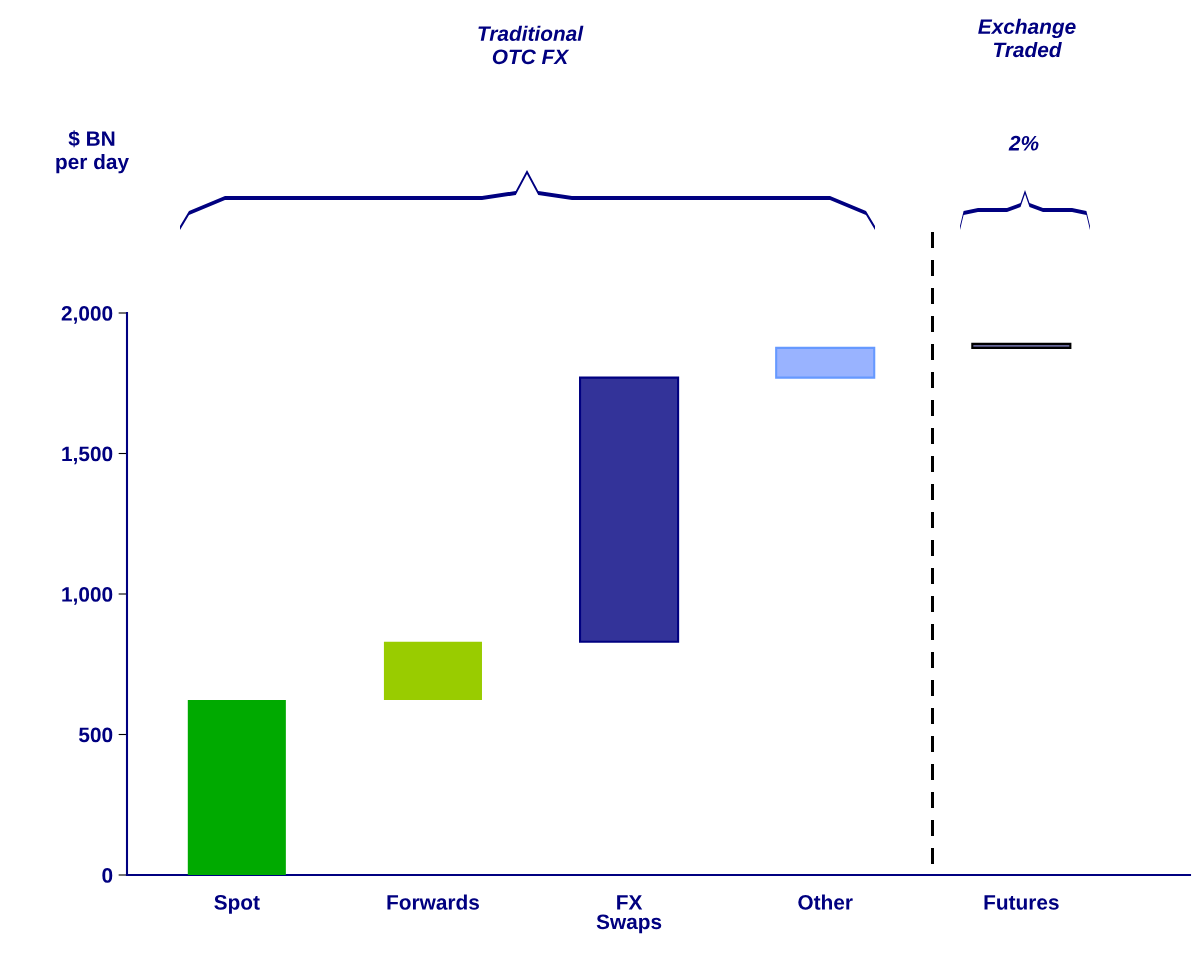  Describe the element at coordinates (433, 902) in the screenshot. I see `x-tick-label: Forwards` at that location.